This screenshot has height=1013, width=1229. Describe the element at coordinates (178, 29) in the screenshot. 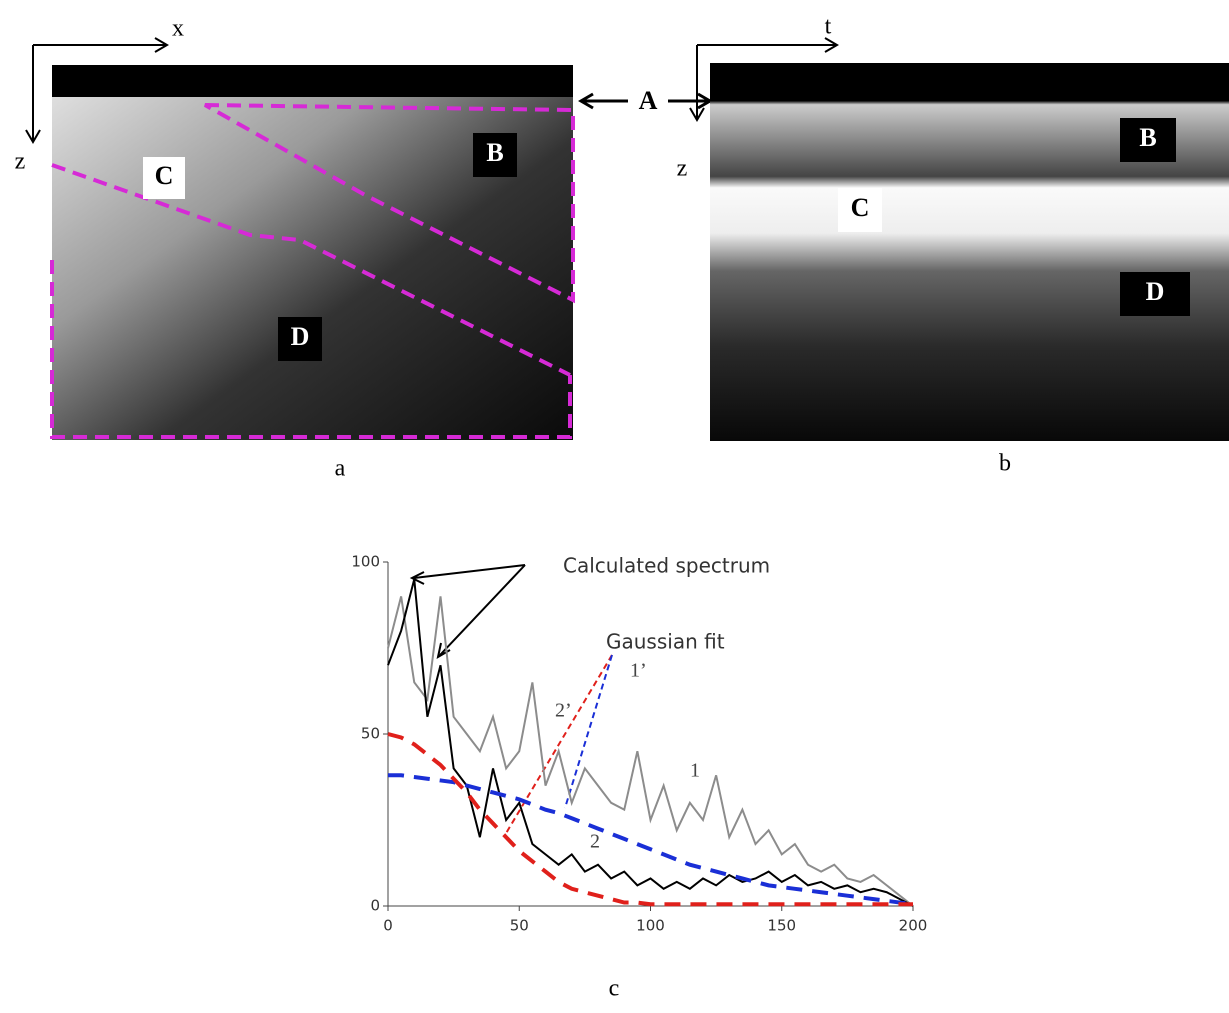

I see `axis-label: x` at that location.